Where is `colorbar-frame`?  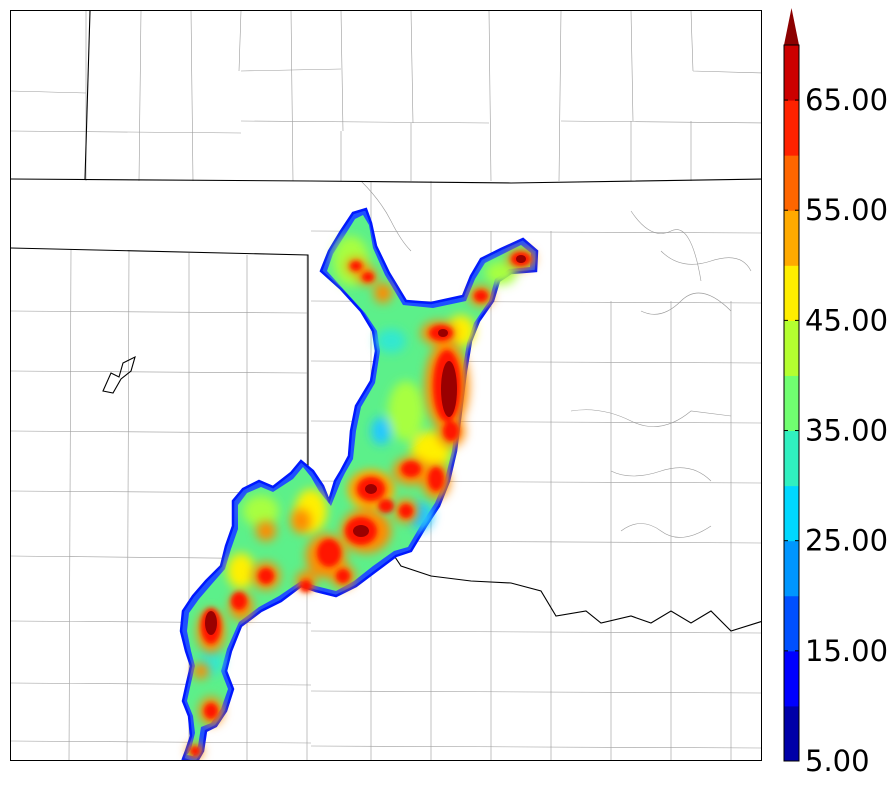 colorbar-frame is located at coordinates (791, 403).